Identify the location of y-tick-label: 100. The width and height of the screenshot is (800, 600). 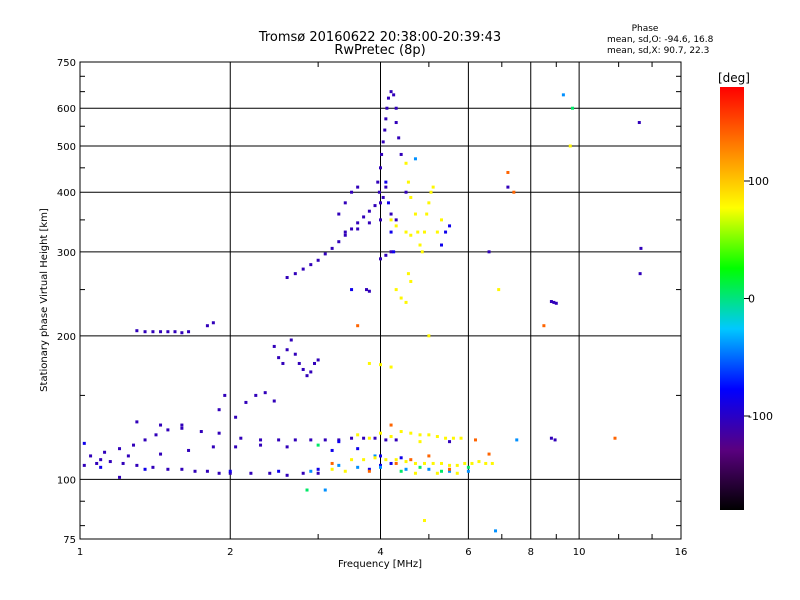
(66, 480).